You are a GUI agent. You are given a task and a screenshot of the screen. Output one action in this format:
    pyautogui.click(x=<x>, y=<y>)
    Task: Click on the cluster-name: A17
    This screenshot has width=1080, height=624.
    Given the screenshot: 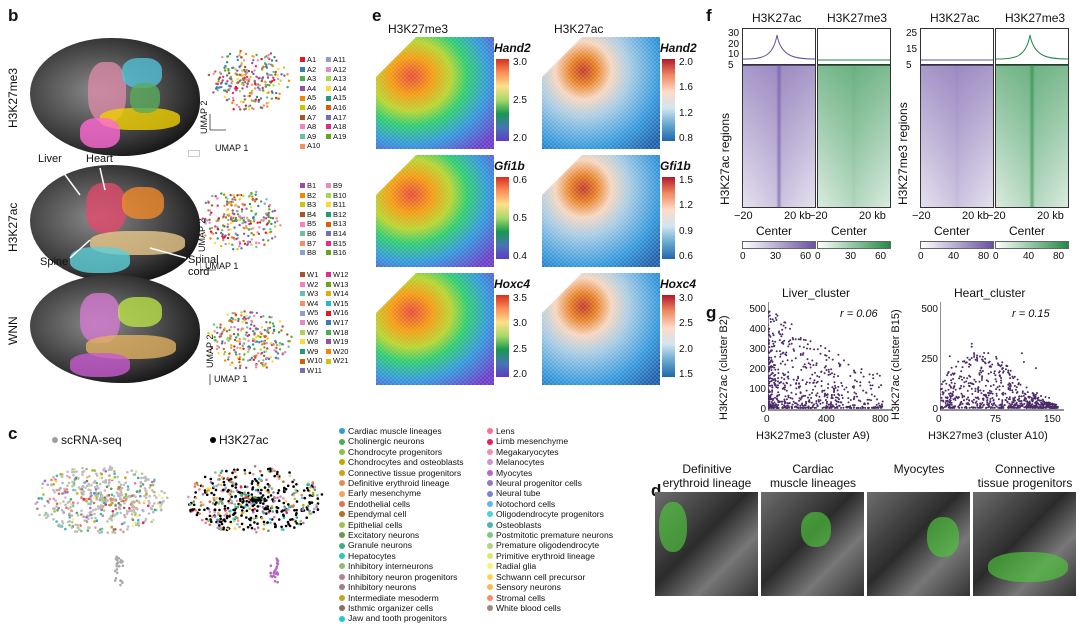 What is the action you would take?
    pyautogui.click(x=340, y=117)
    